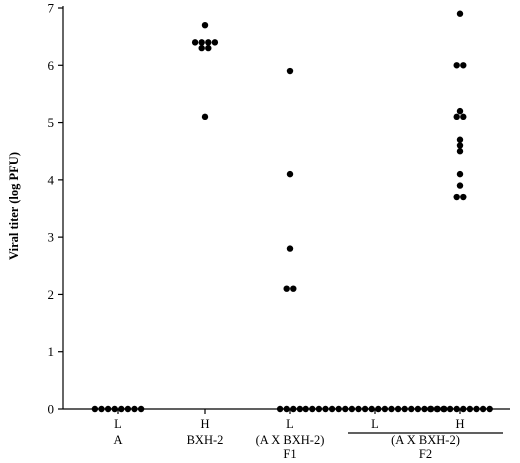  What do you see at coordinates (51, 351) in the screenshot?
I see `y-tick-label: 1` at bounding box center [51, 351].